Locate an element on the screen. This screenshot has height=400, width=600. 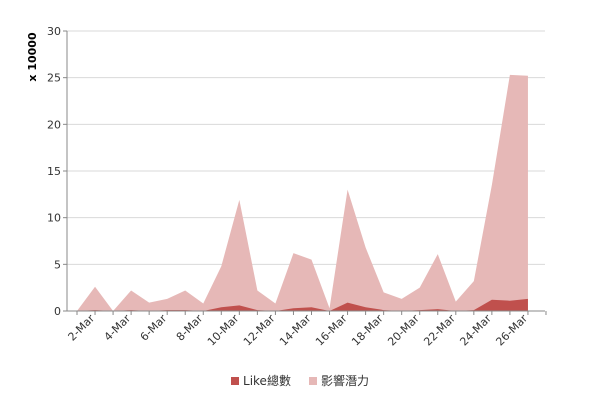
y-tick-label: 25 is located at coordinates (54, 78).